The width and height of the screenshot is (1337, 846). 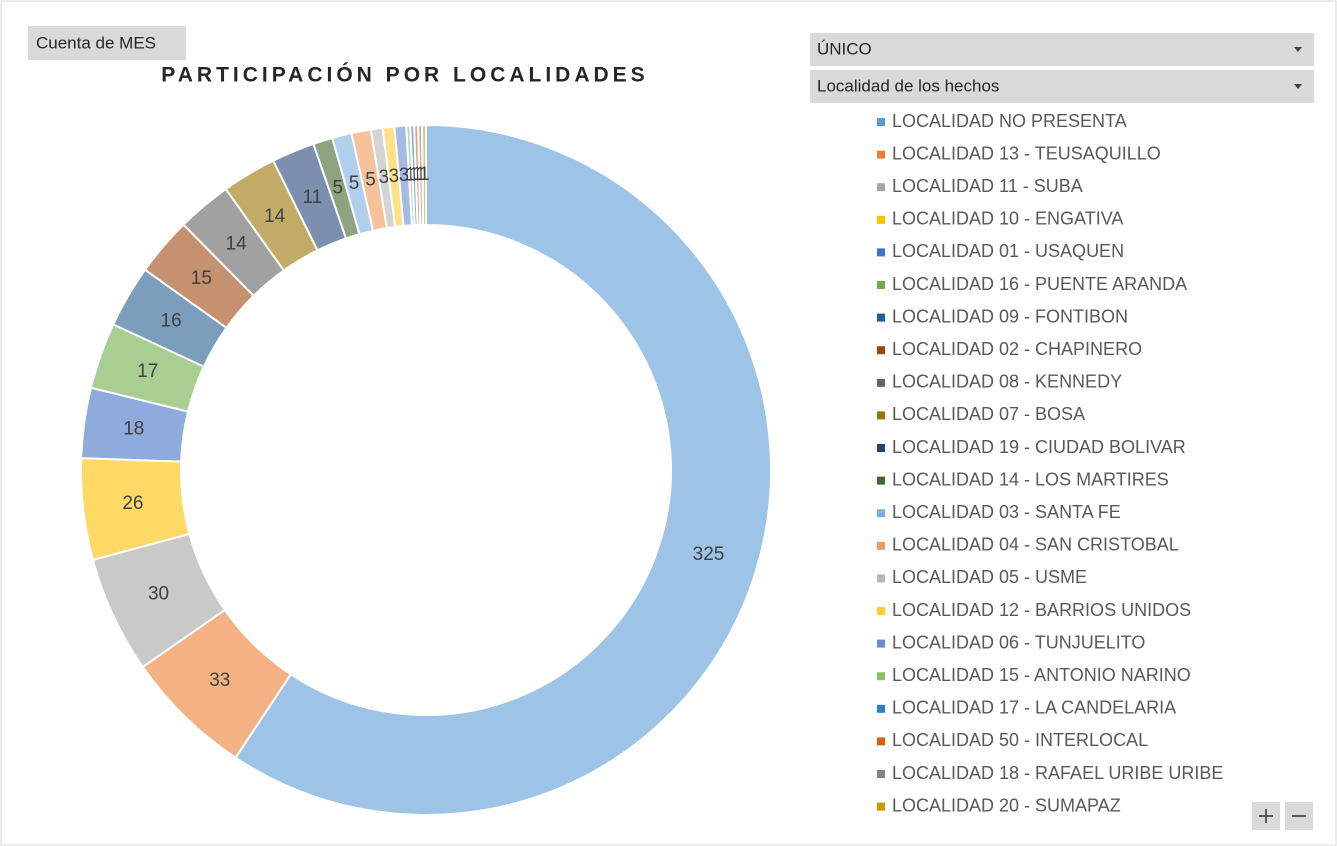 I want to click on legend-label: LOCALIDAD 07 - BOSA, so click(x=988, y=414).